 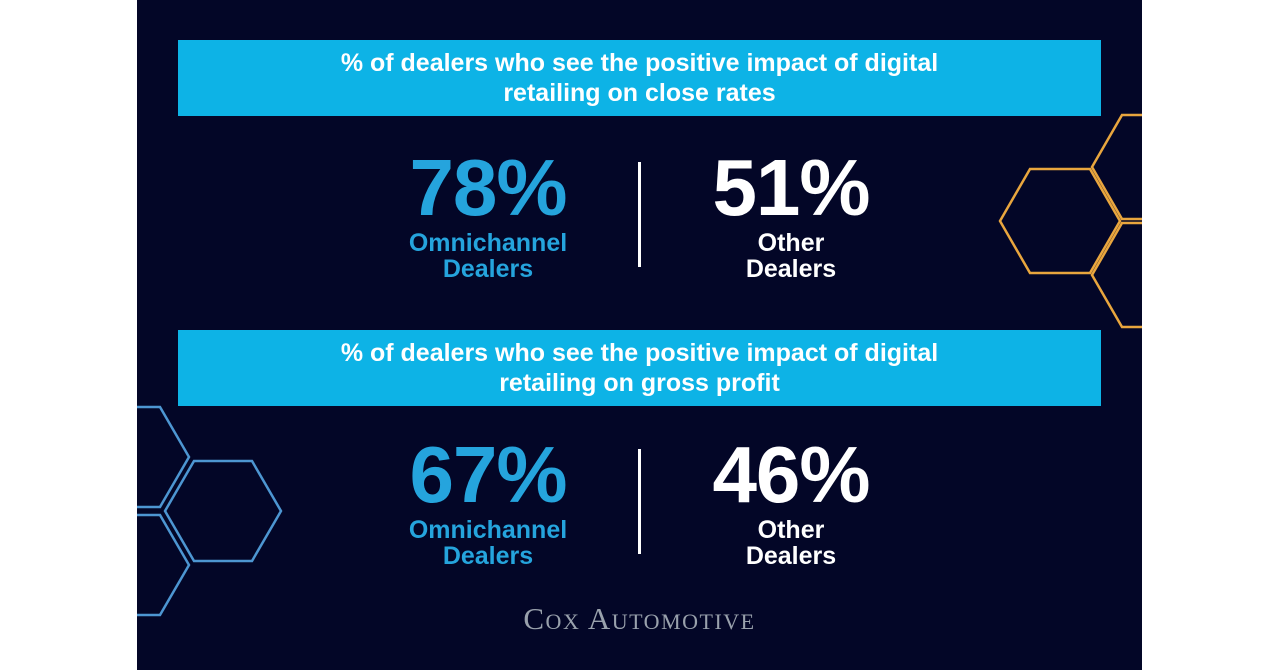 I want to click on hexagon-pattern-right-icon, so click(x=1070, y=221).